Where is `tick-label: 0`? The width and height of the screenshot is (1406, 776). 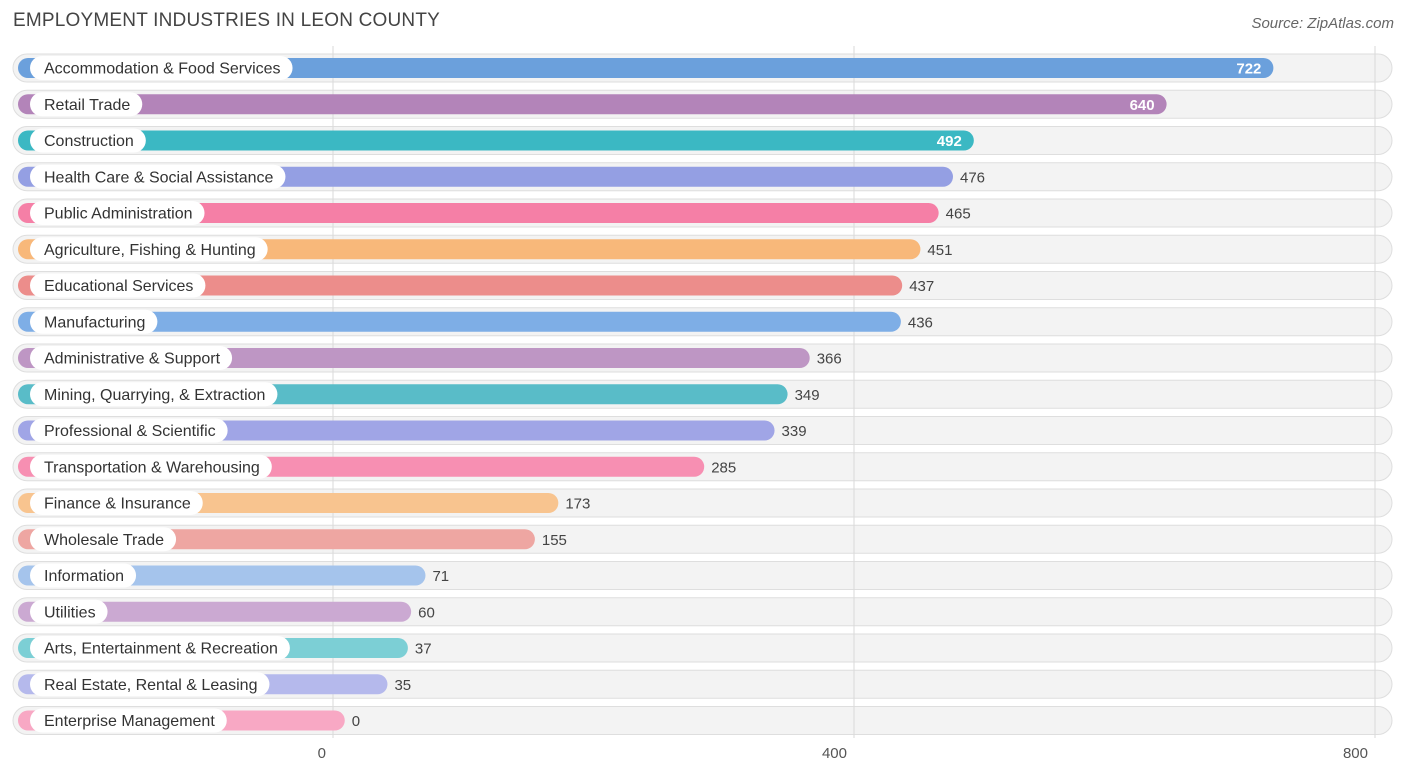 tick-label: 0 is located at coordinates (322, 753).